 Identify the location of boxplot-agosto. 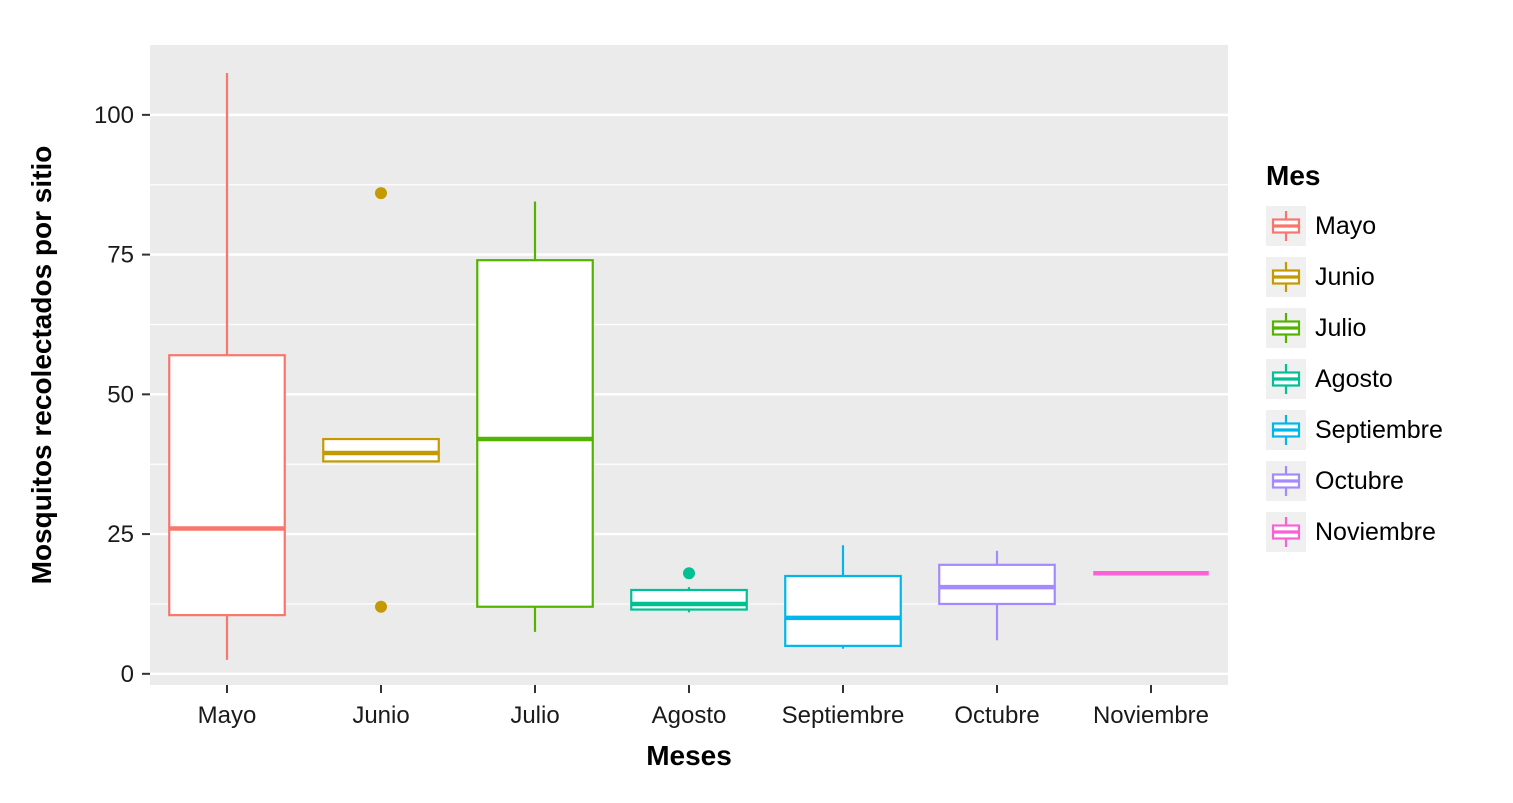
(689, 590).